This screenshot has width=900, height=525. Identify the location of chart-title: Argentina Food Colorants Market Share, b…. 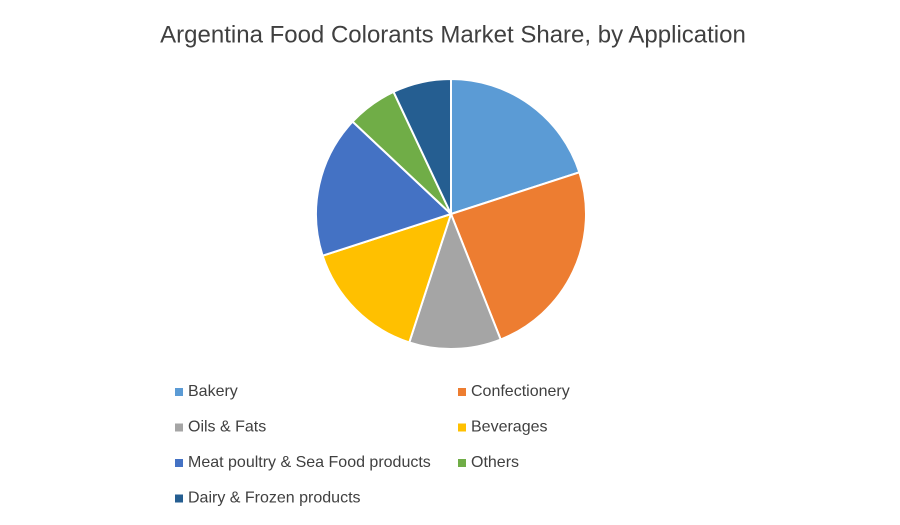
(453, 34).